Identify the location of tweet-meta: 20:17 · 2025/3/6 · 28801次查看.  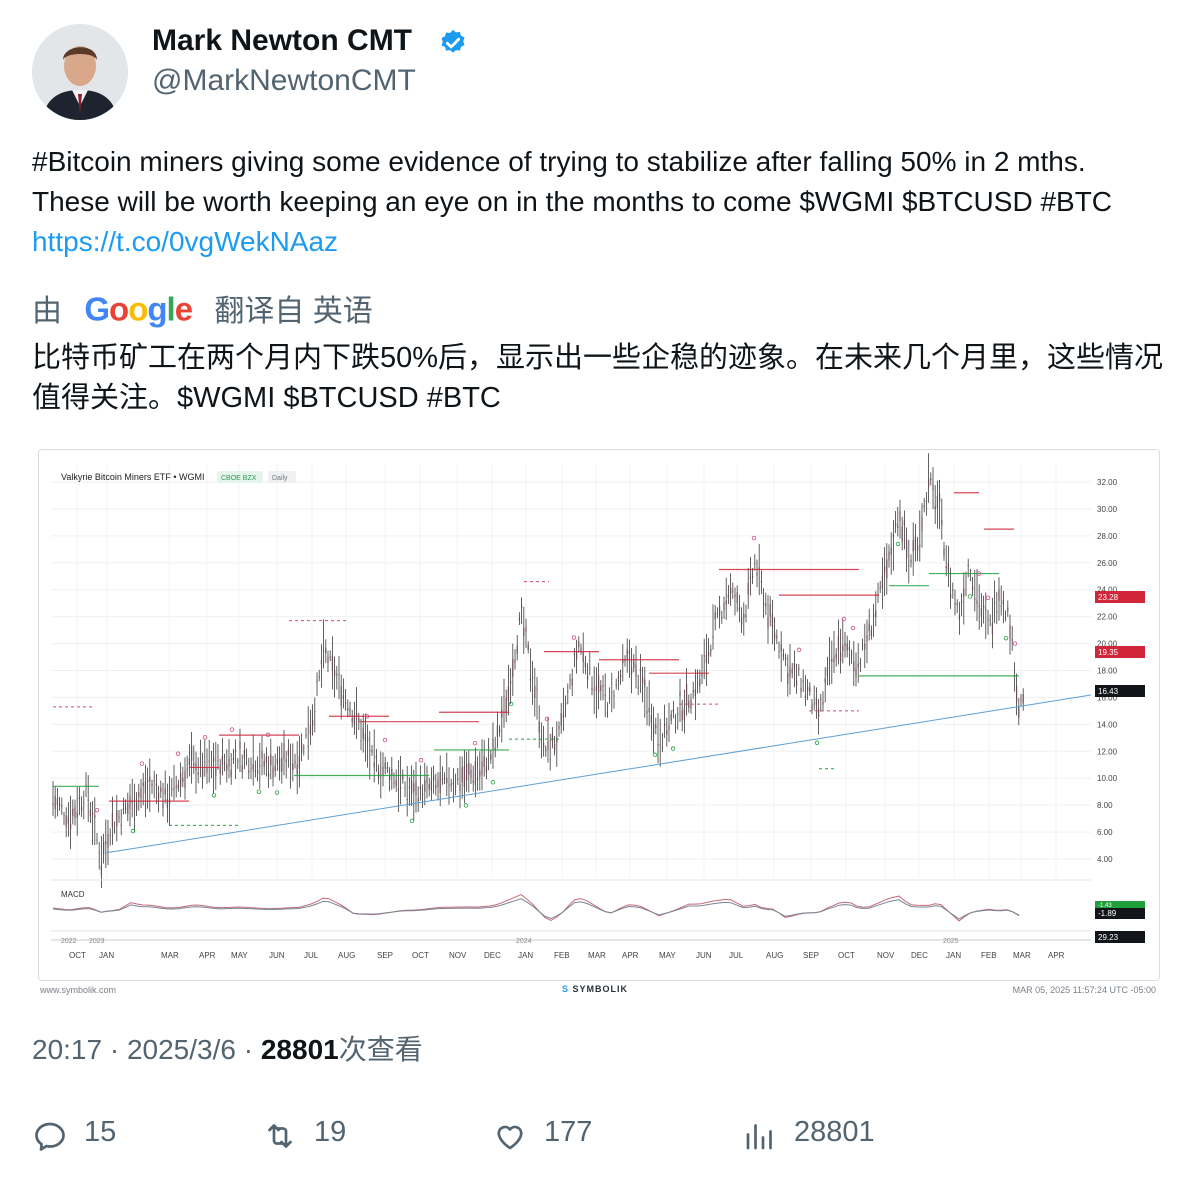
(227, 1049).